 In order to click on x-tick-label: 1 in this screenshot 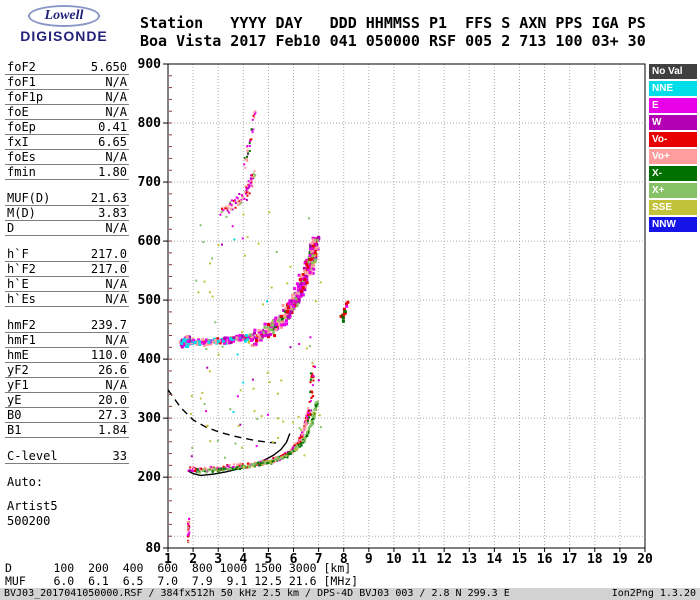, I will do `click(168, 559)`.